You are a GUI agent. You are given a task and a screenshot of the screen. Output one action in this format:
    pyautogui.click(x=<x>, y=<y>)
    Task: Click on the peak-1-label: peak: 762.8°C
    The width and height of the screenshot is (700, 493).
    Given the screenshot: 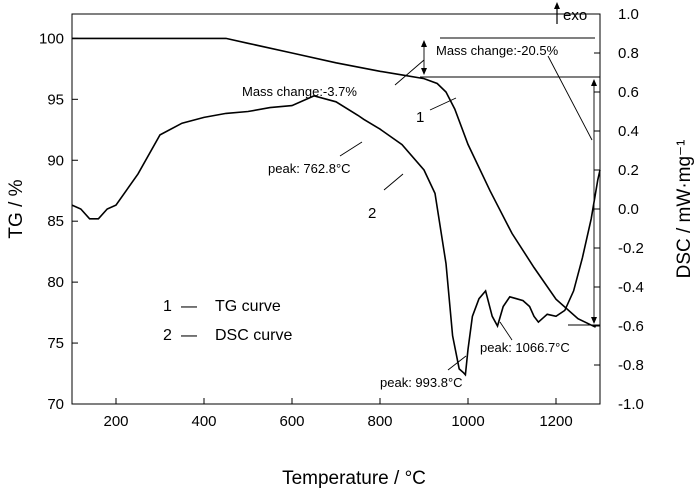 What is the action you would take?
    pyautogui.click(x=309, y=168)
    